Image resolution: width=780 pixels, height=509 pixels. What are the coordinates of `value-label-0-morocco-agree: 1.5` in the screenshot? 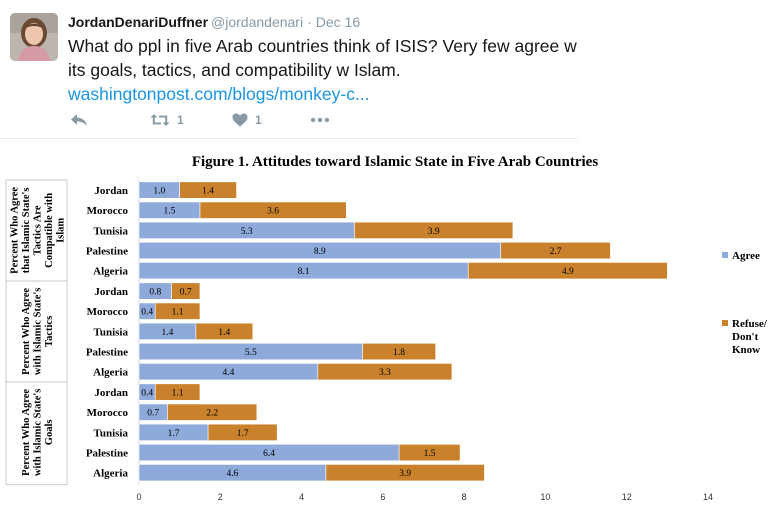 It's located at (170, 212).